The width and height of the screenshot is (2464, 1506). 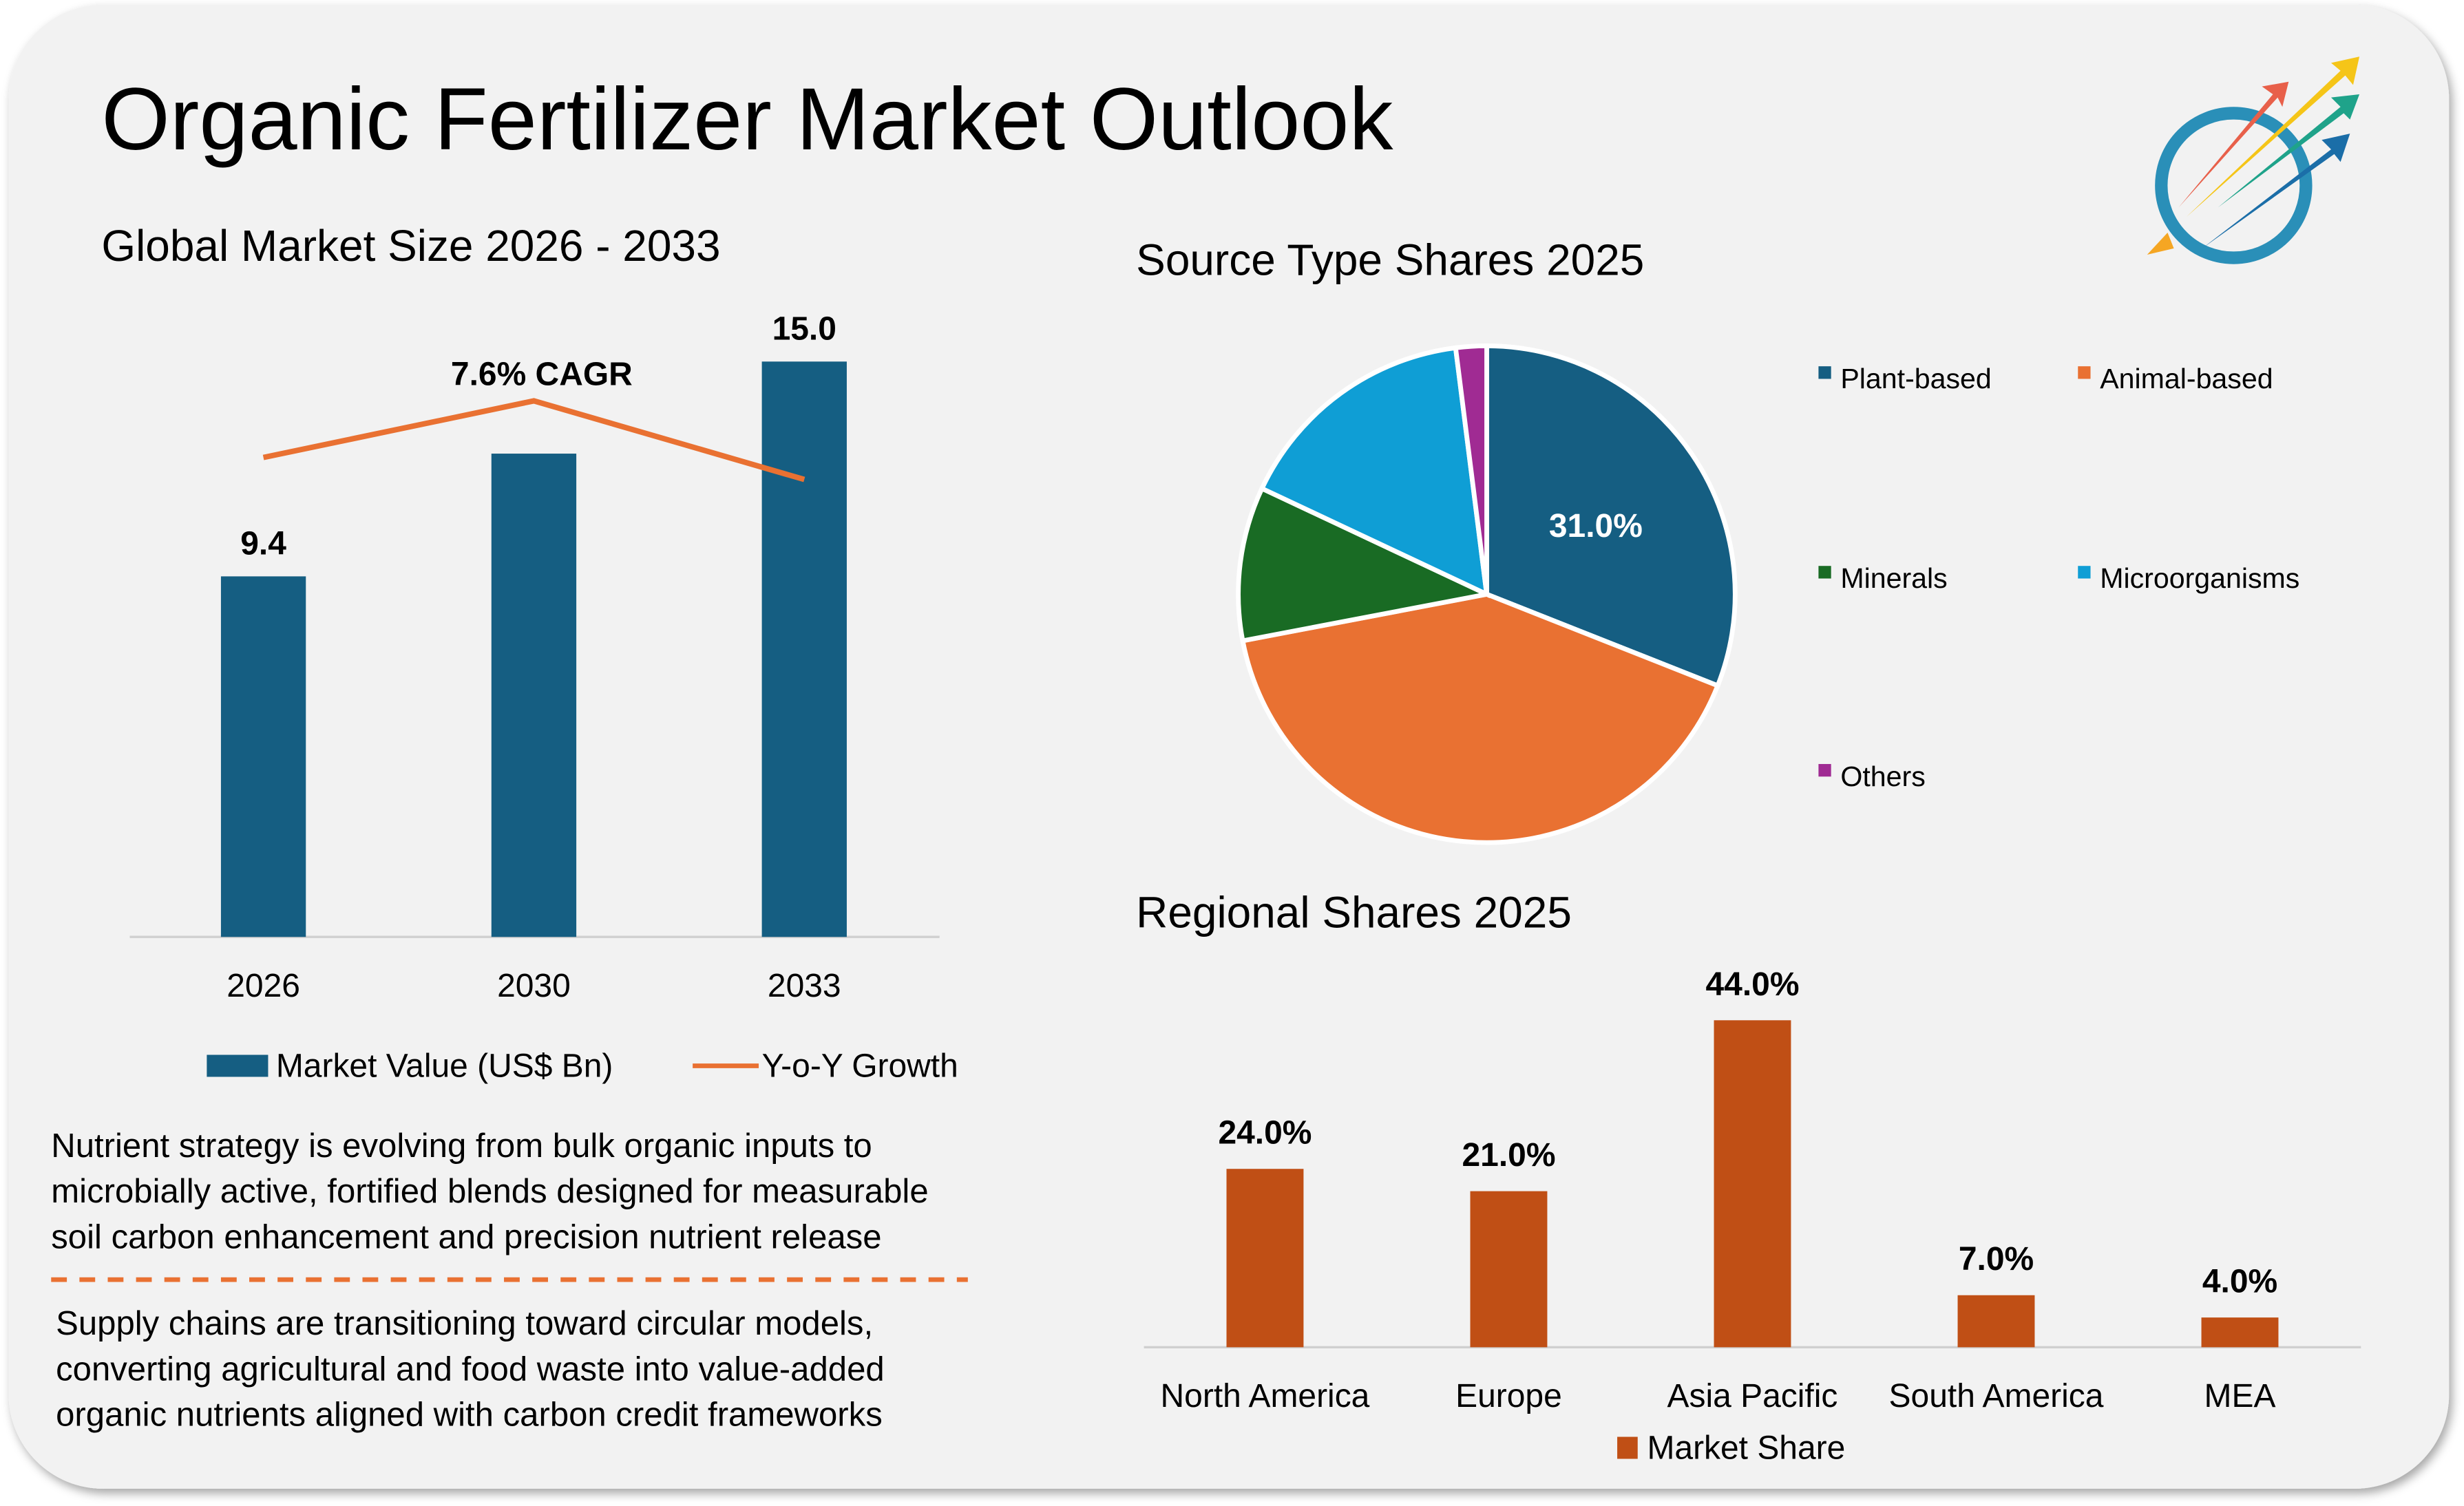 What do you see at coordinates (1480, 718) in the screenshot?
I see `pie-slice-animal-based` at bounding box center [1480, 718].